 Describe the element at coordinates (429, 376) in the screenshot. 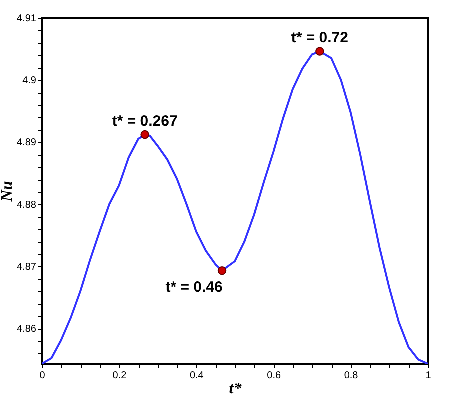

I see `x-tick-label: 1` at that location.